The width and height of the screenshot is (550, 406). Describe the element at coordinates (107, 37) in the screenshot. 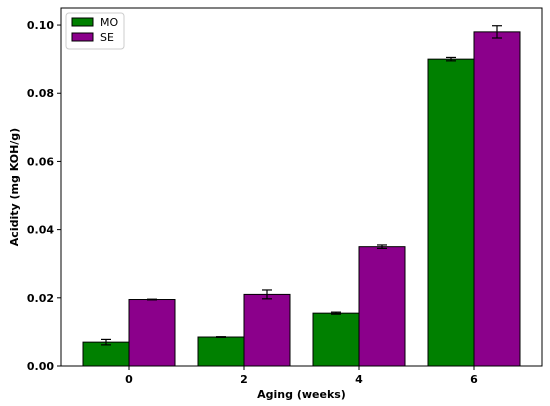

I see `legend-label-se: SE` at that location.